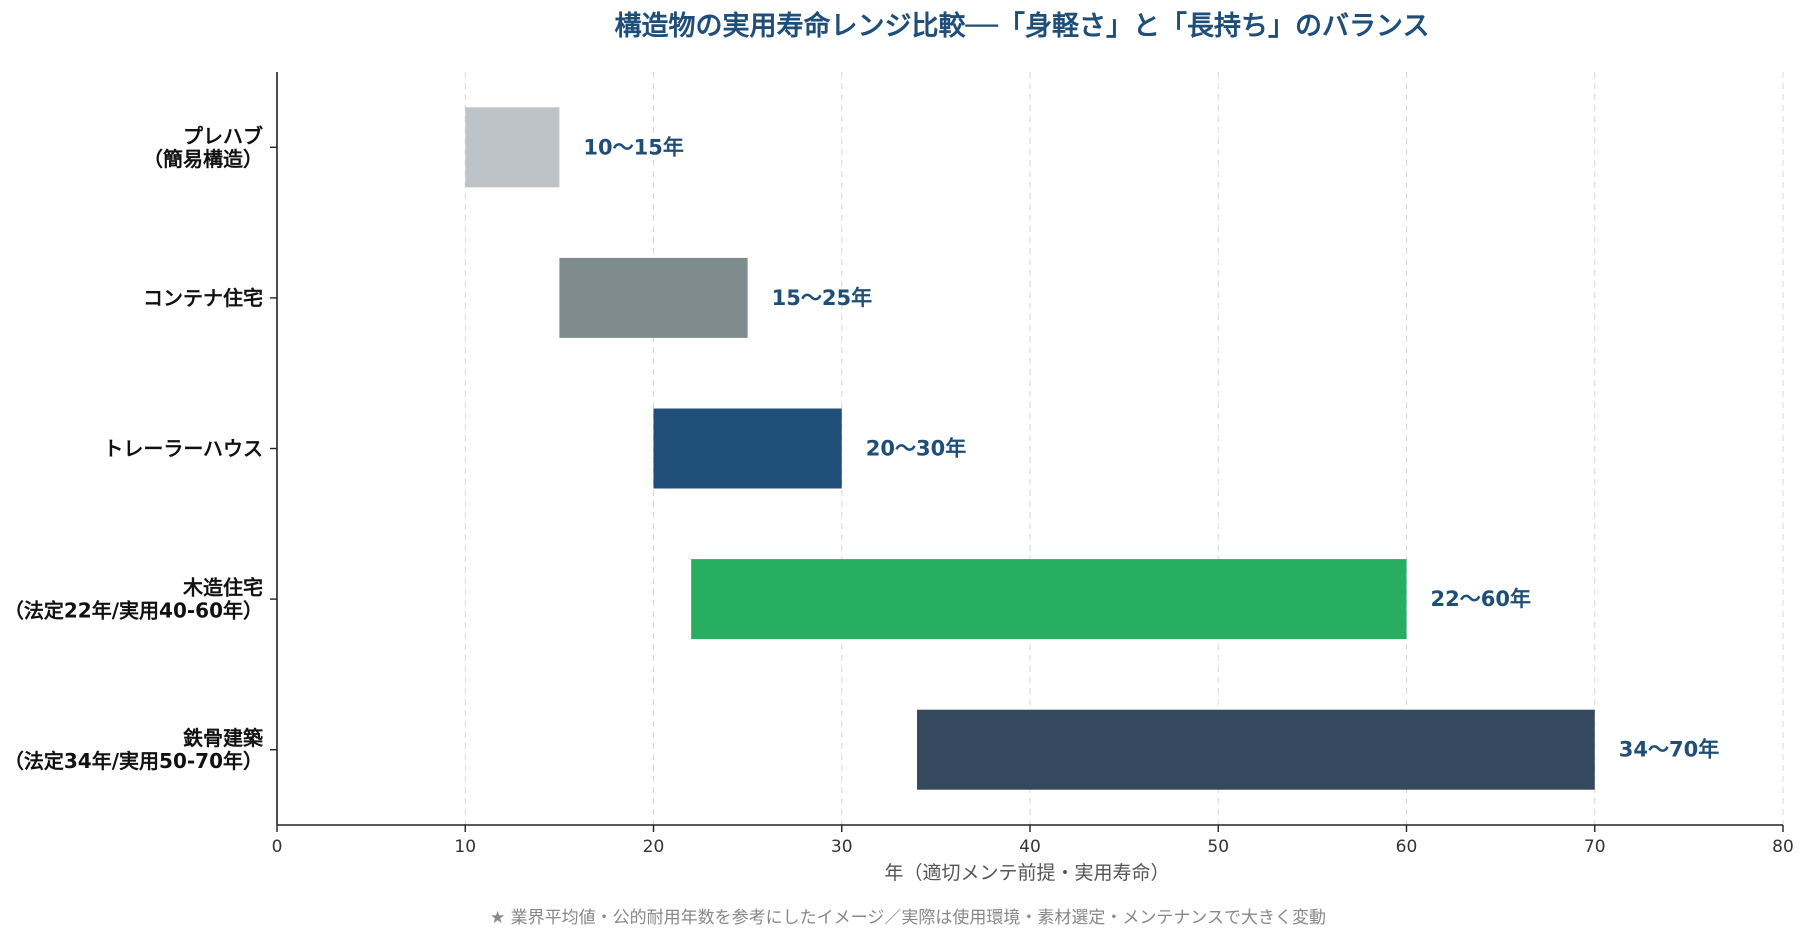 The width and height of the screenshot is (1805, 938). I want to click on x-tick-label-60: 60, so click(1407, 847).